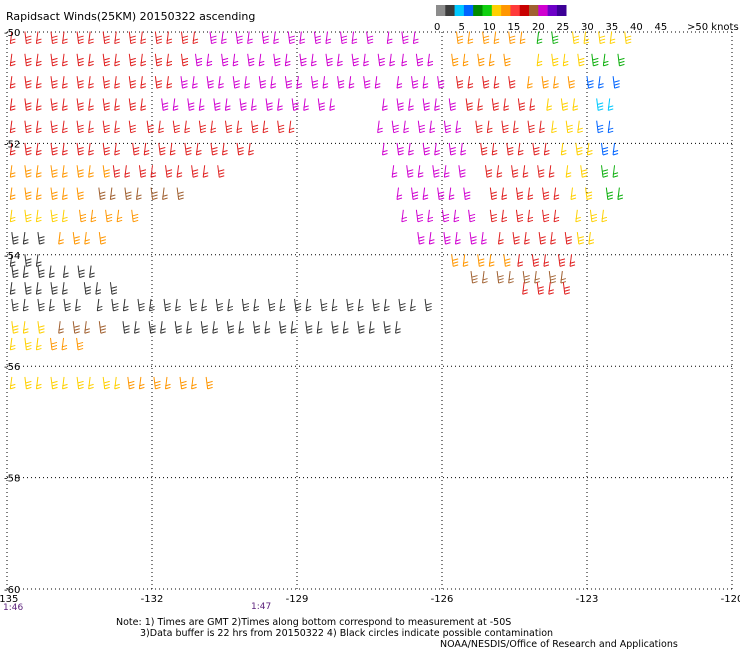 Image resolution: width=740 pixels, height=650 pixels. Describe the element at coordinates (442, 599) in the screenshot. I see `lon-tick-label: -126` at that location.